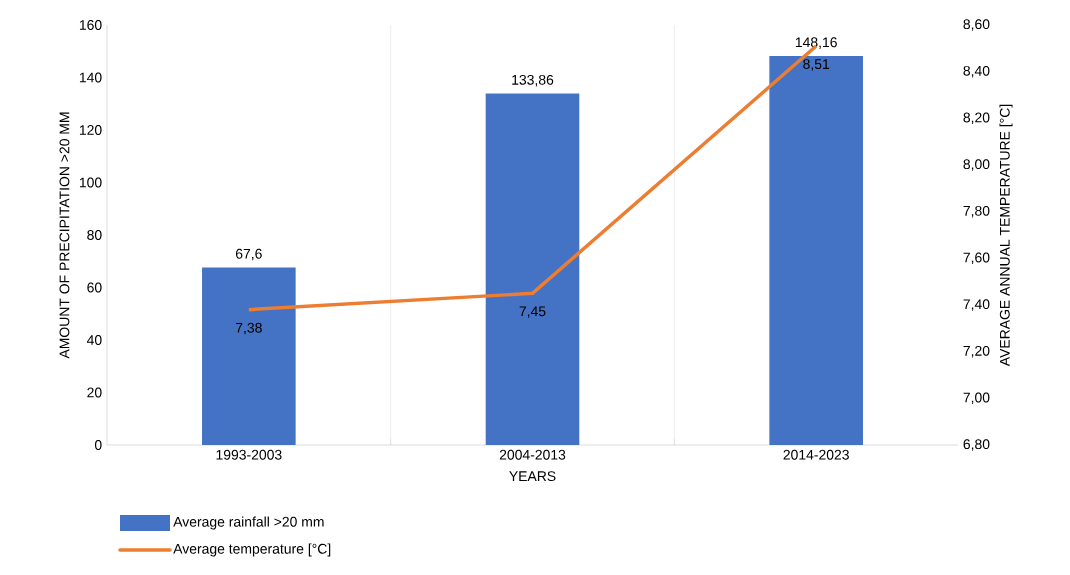 The width and height of the screenshot is (1070, 575). I want to click on y2-axis-title: AVERAGE ANNUAL TEMPERATURE [°C], so click(1006, 235).